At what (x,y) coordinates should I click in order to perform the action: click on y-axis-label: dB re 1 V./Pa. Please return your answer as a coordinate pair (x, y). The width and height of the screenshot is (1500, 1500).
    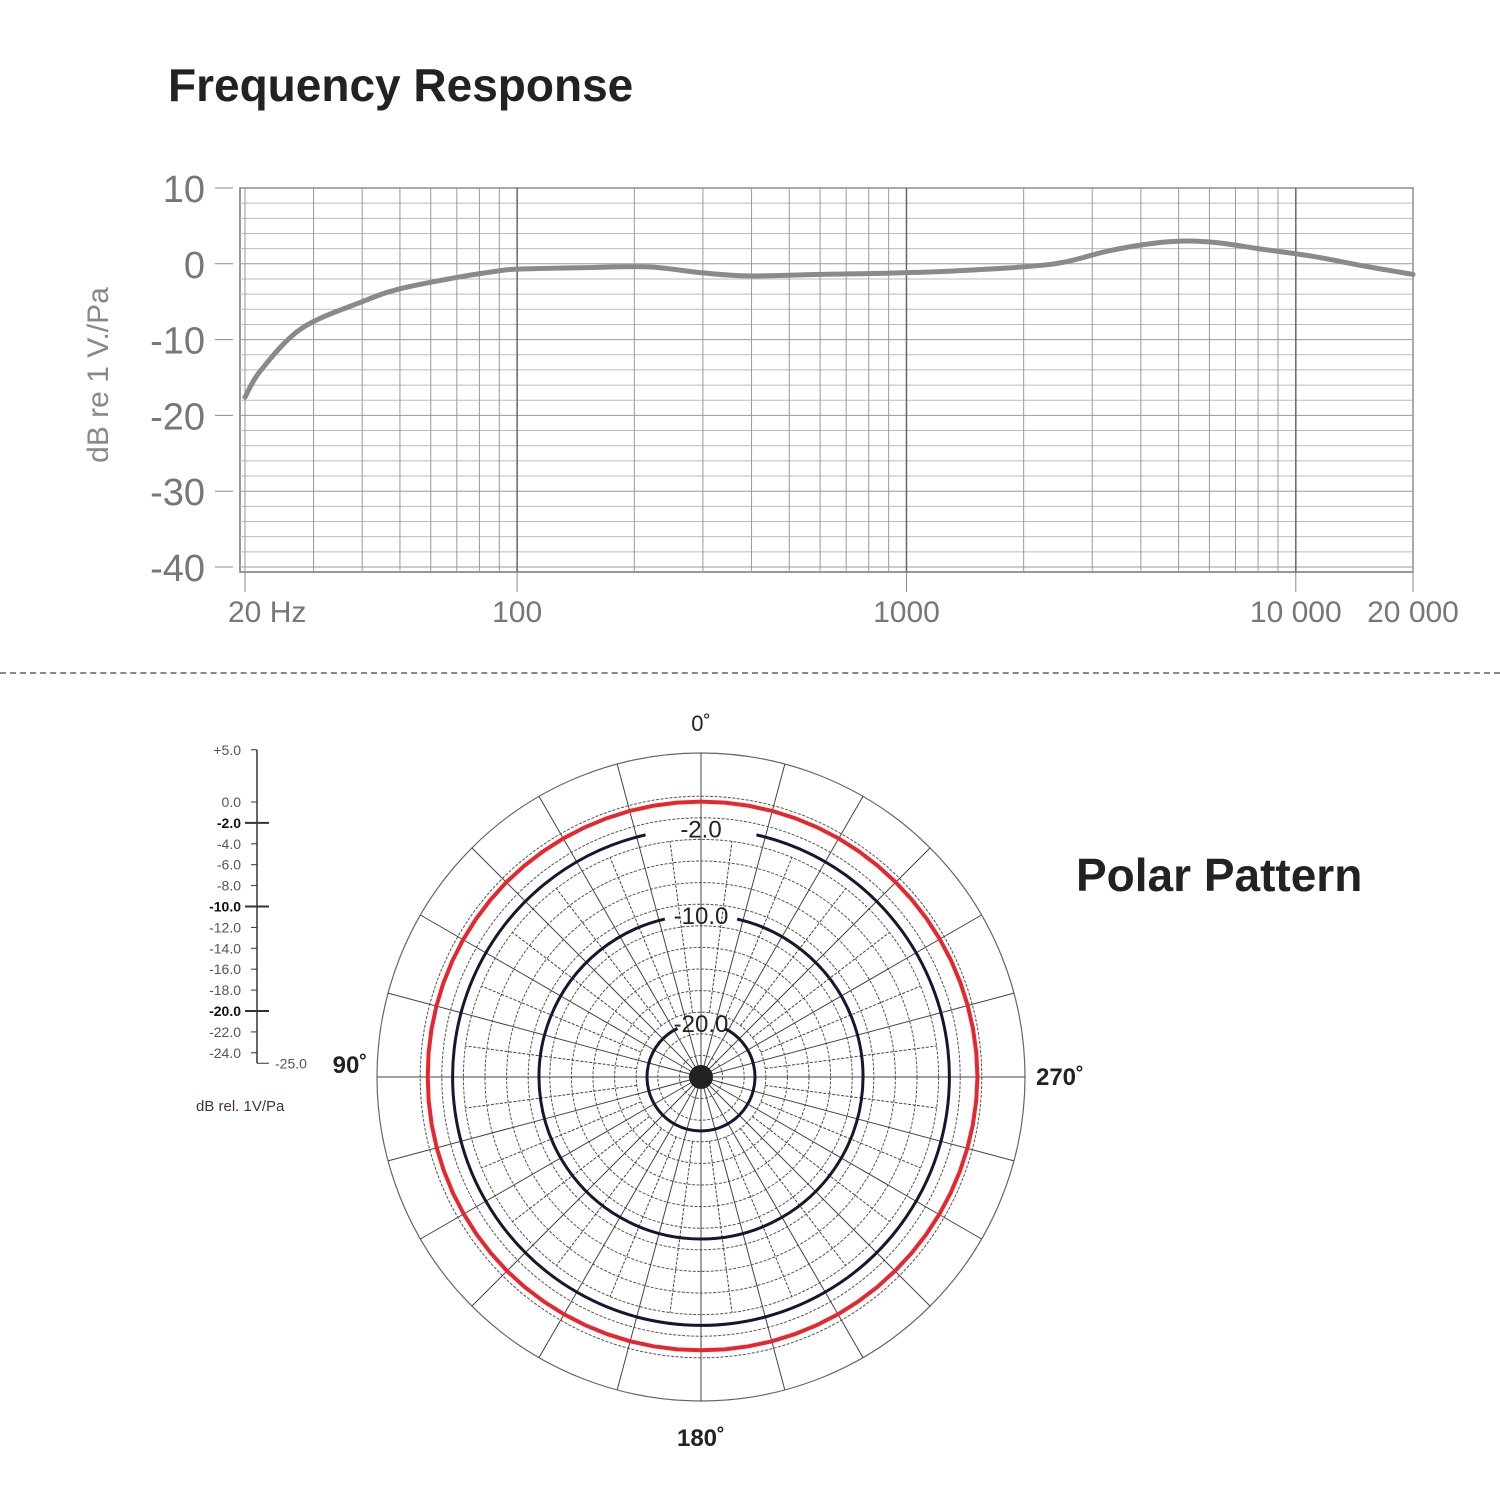
    Looking at the image, I should click on (98, 375).